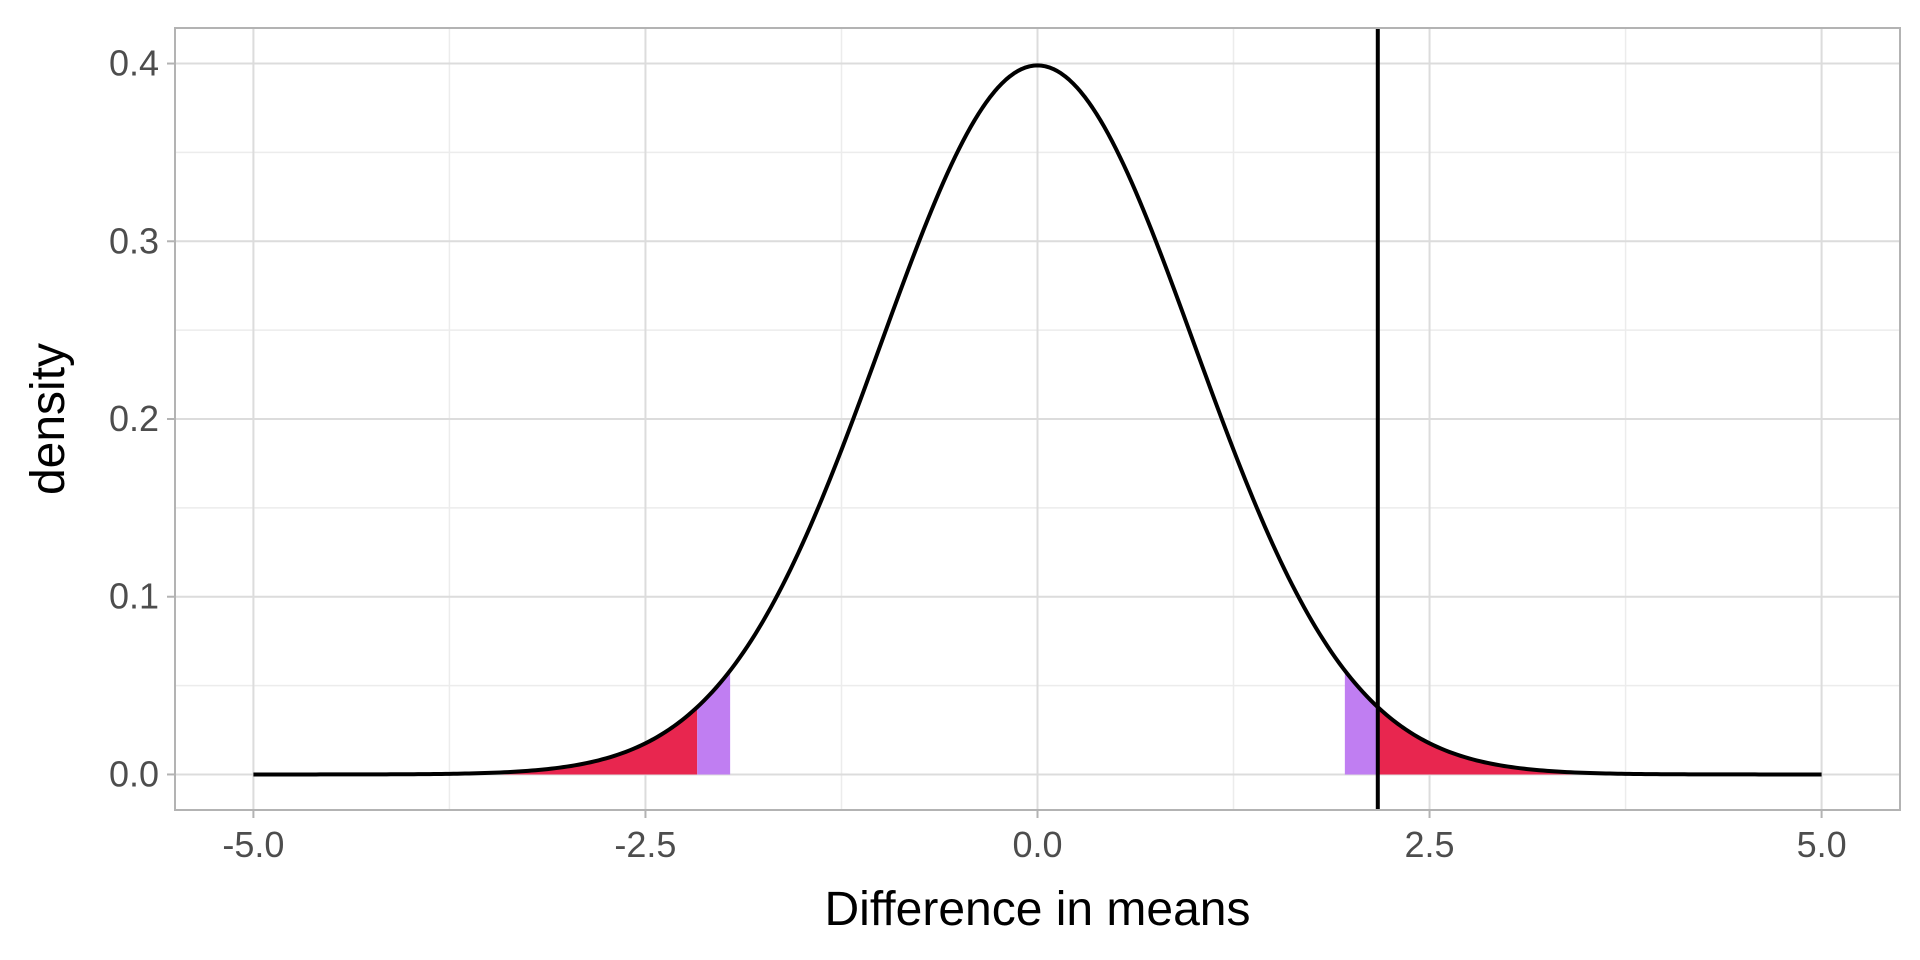  Describe the element at coordinates (253, 844) in the screenshot. I see `x-tick-label: -5.0` at that location.